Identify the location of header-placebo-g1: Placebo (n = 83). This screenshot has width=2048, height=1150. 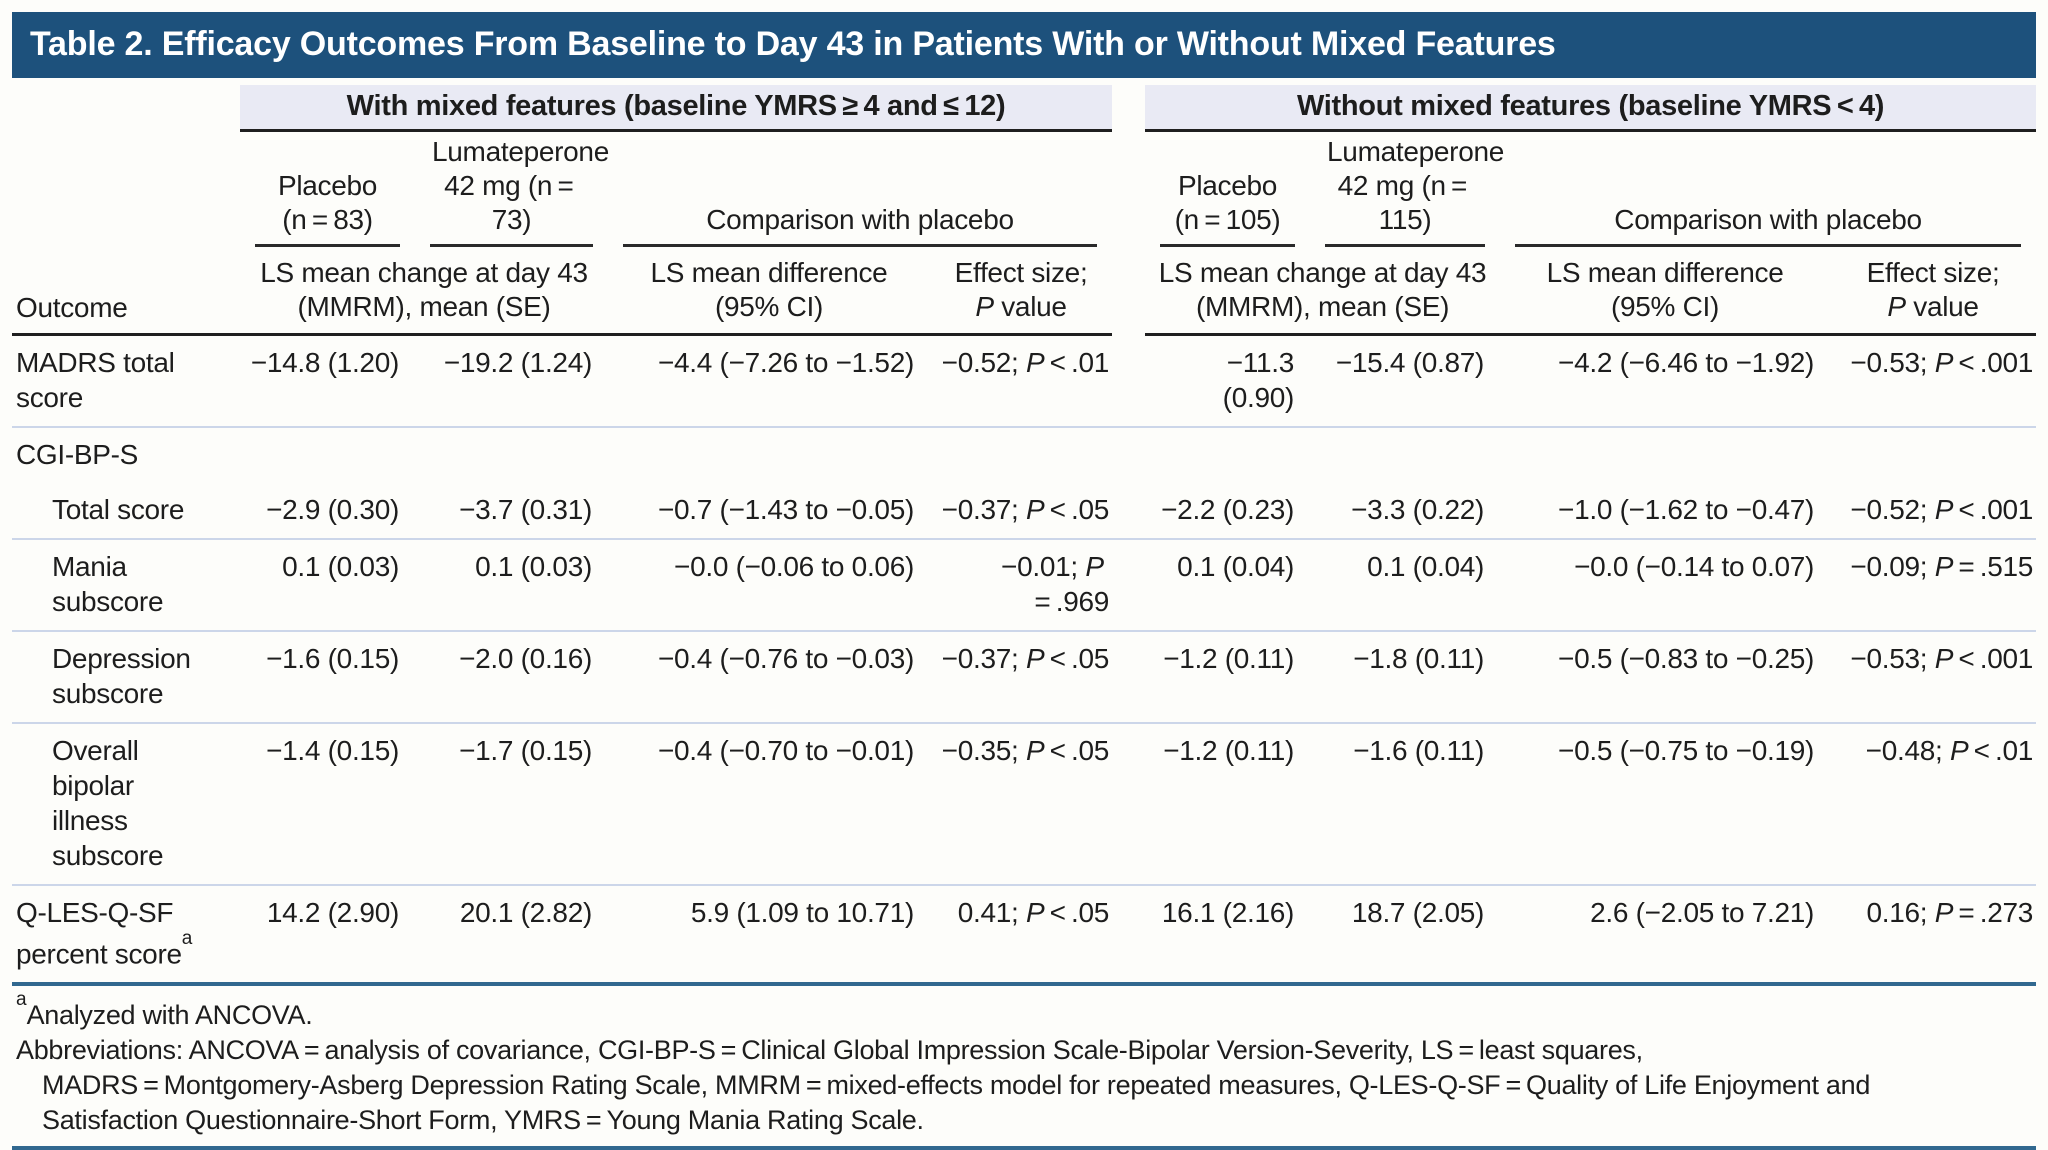
(327, 190).